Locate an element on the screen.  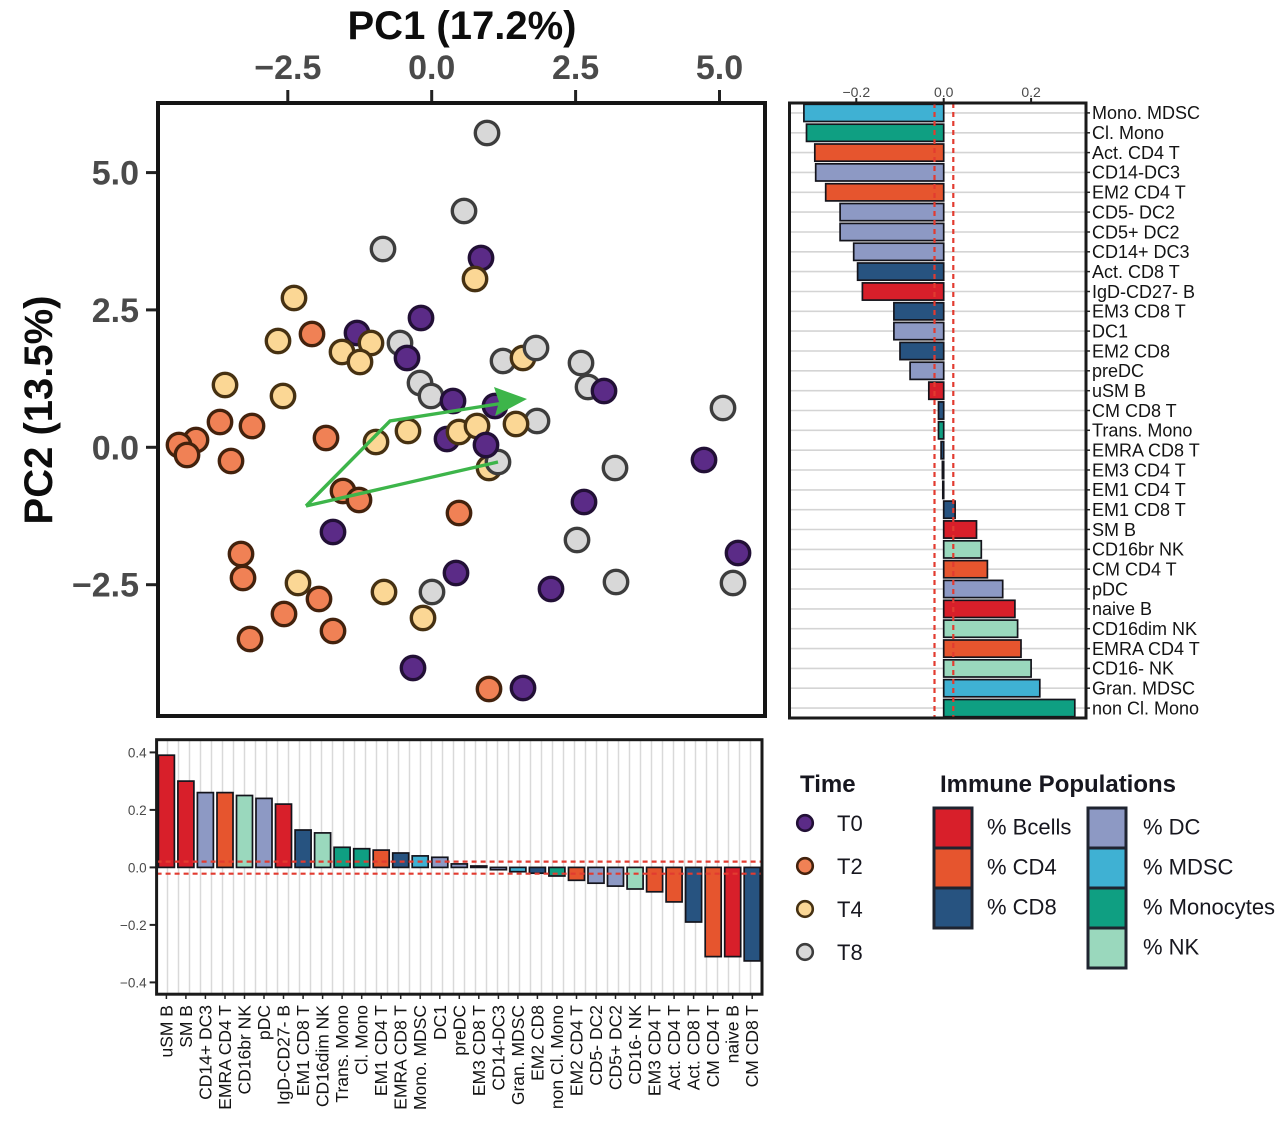
svg-text: PC2 (13.5%) is located at coordinates (39, 410).